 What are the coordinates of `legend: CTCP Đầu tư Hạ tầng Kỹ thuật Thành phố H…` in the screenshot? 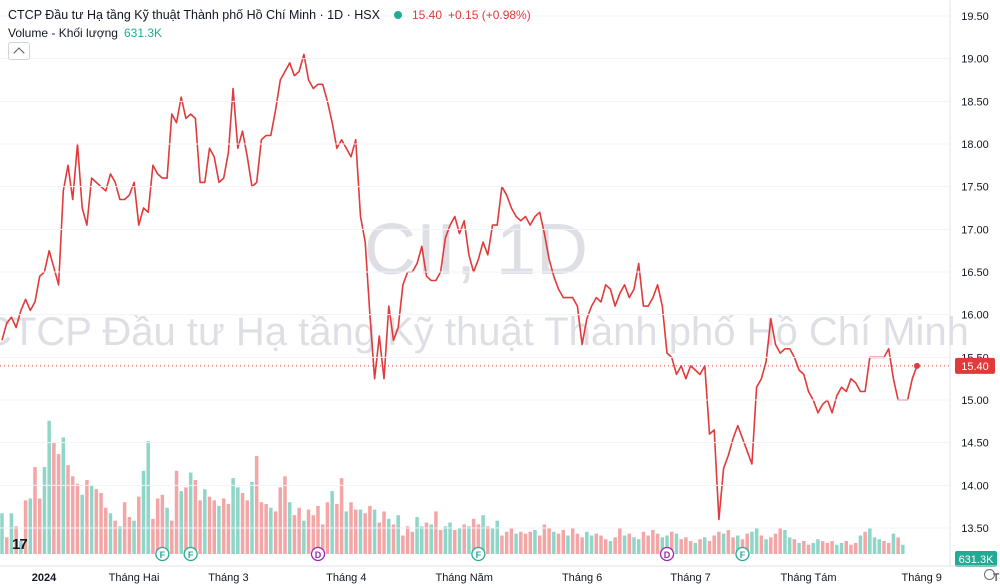 It's located at (269, 24).